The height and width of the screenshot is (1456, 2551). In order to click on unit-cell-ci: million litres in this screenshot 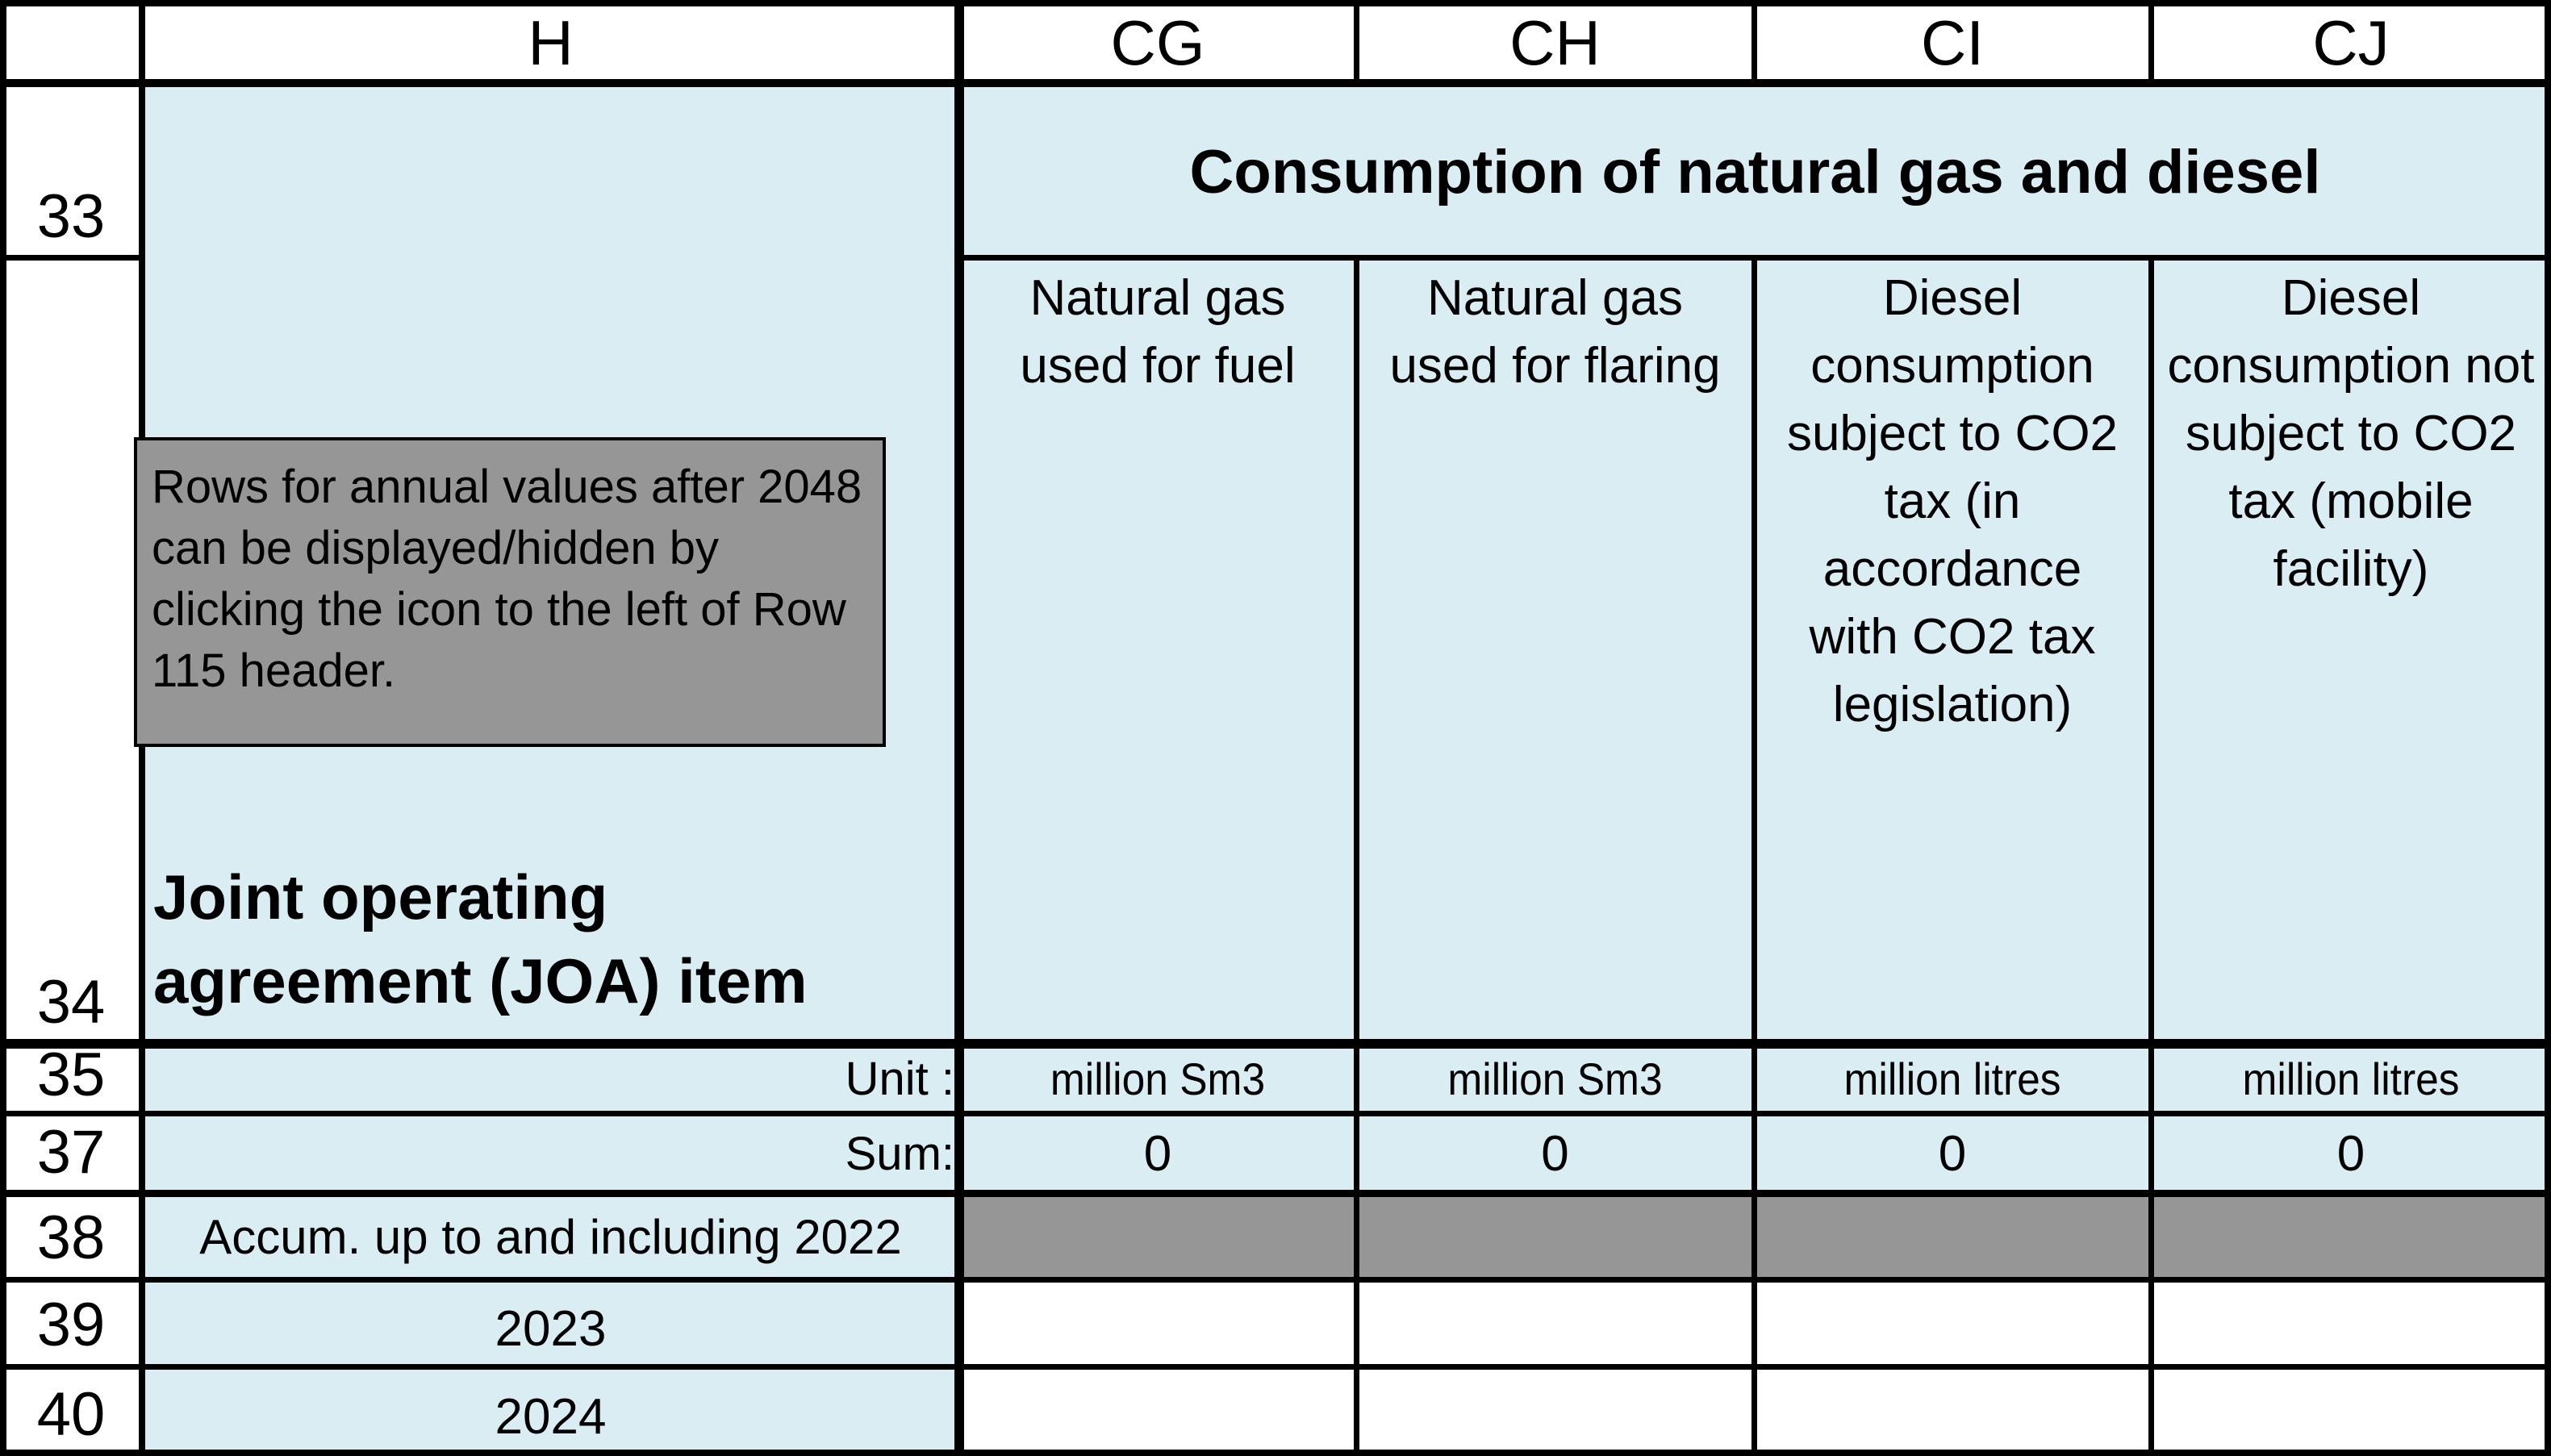, I will do `click(1952, 1078)`.